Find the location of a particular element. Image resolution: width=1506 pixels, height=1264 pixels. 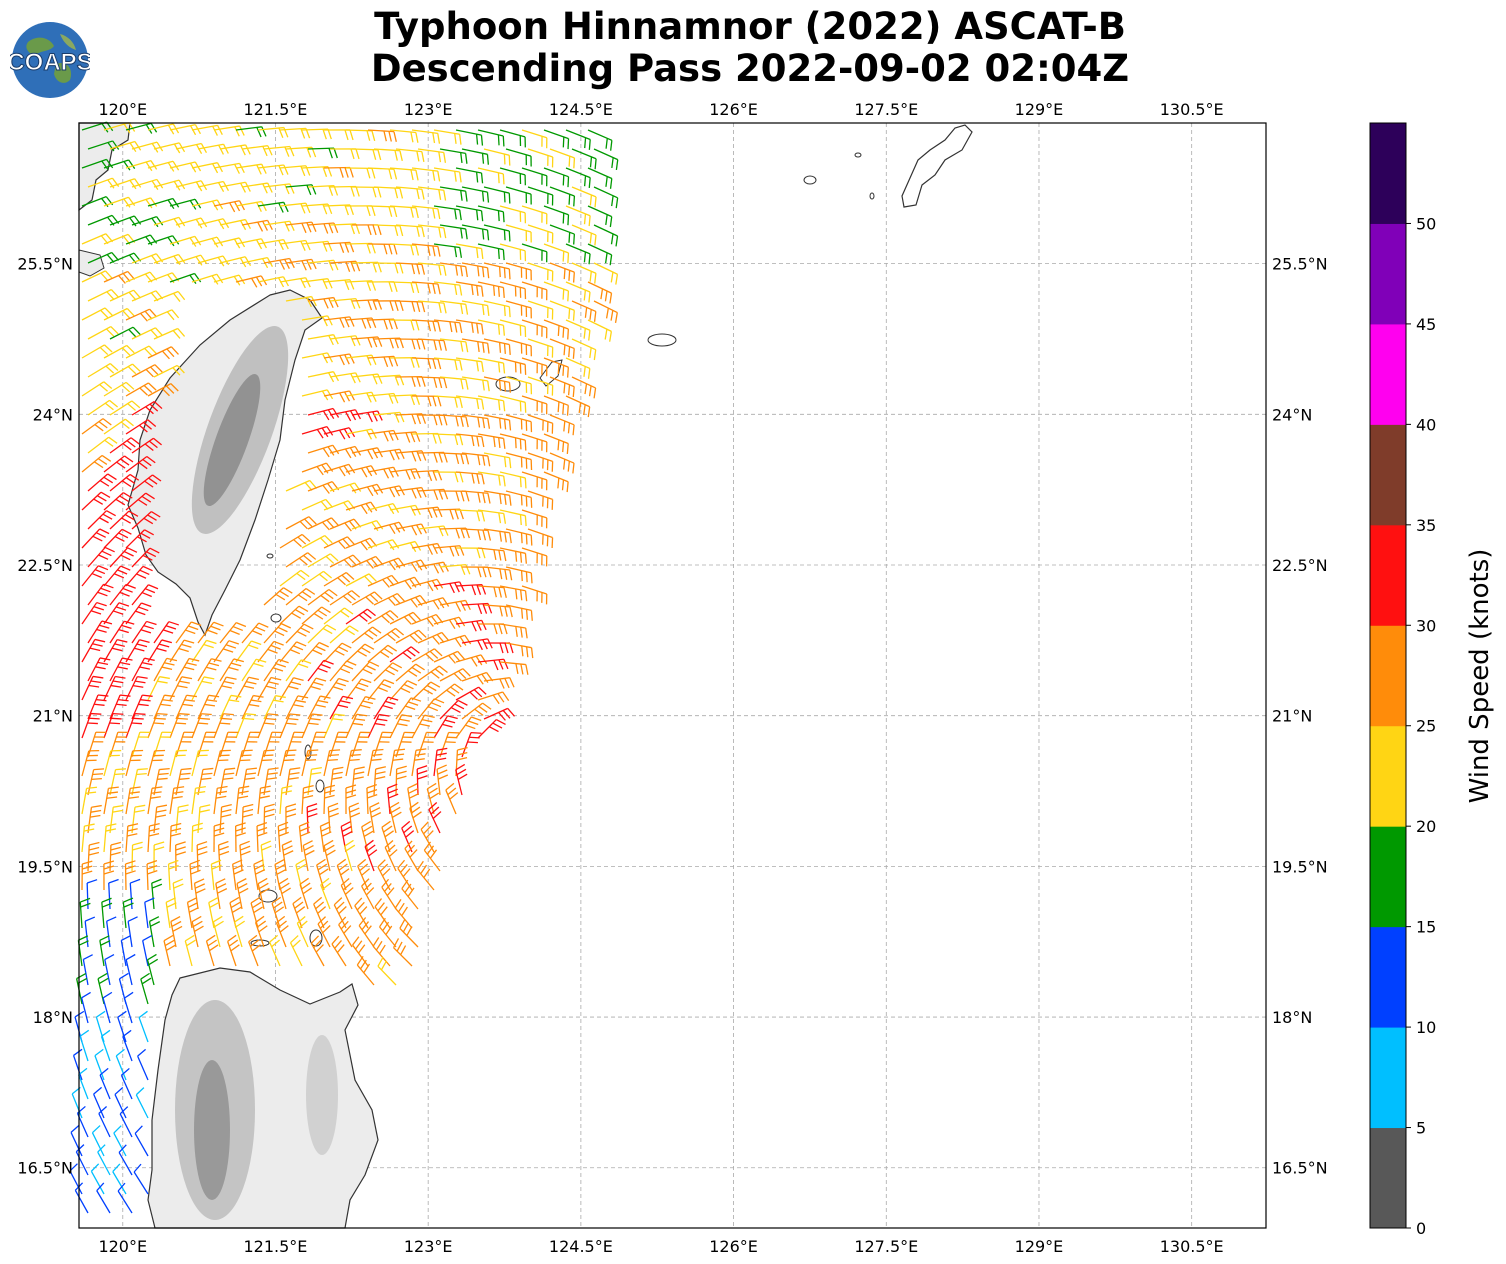

lat-tick-left: 19.5°N is located at coordinates (45, 866).